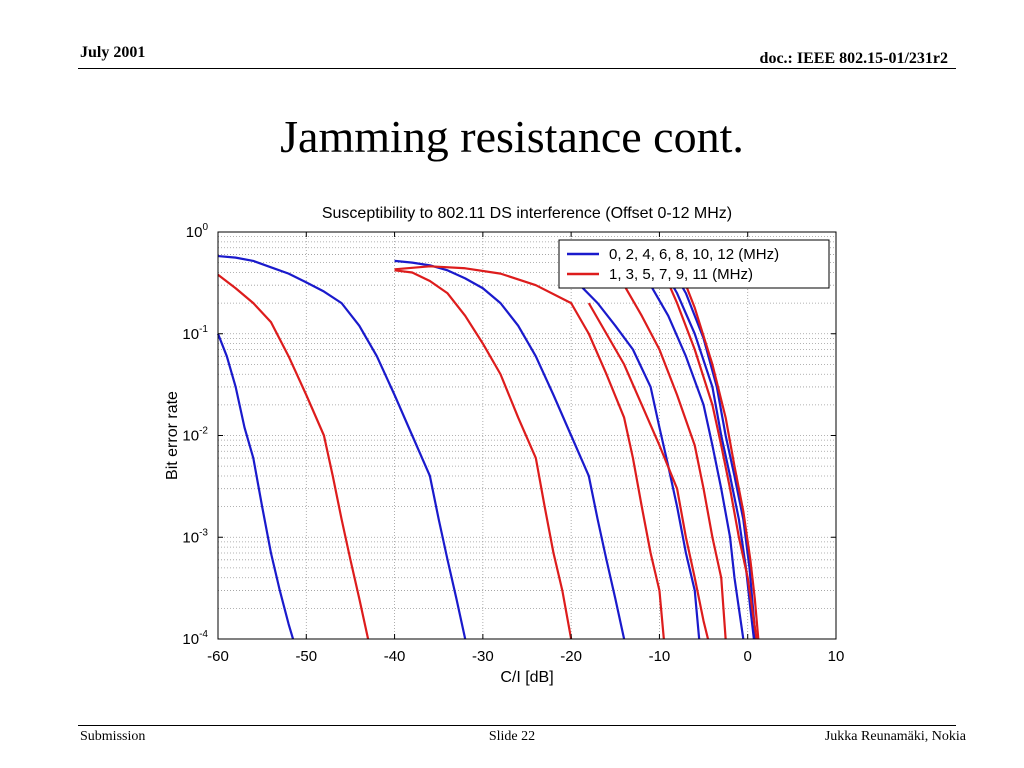  Describe the element at coordinates (195, 638) in the screenshot. I see `y-tick-label: 10⁻⁴` at that location.